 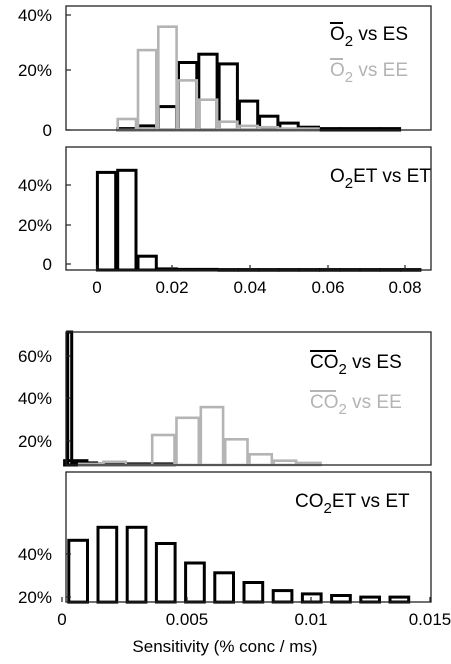 I want to click on x-tick-label: 0.01, so click(x=310, y=619).